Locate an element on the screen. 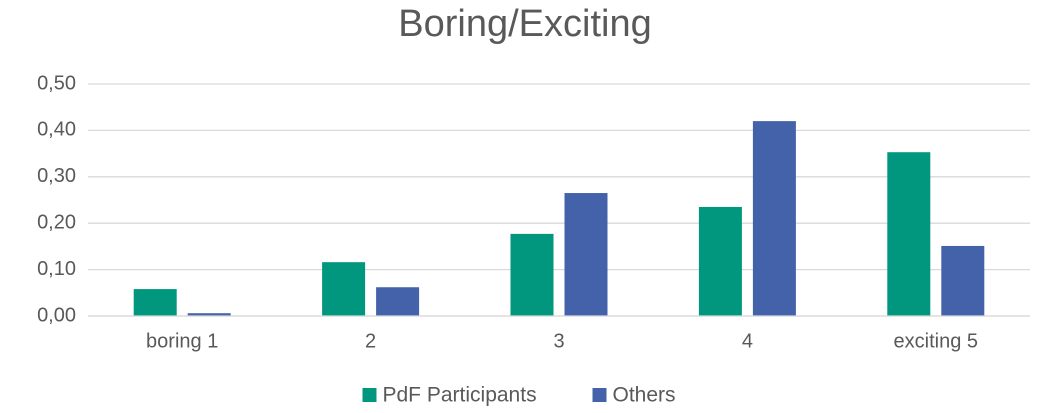  y-tick-label: 0,30 is located at coordinates (56, 176).